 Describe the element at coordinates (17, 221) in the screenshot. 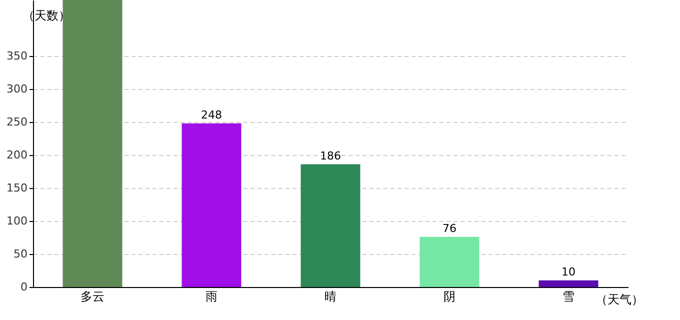

I see `y-tick-label: 100` at that location.